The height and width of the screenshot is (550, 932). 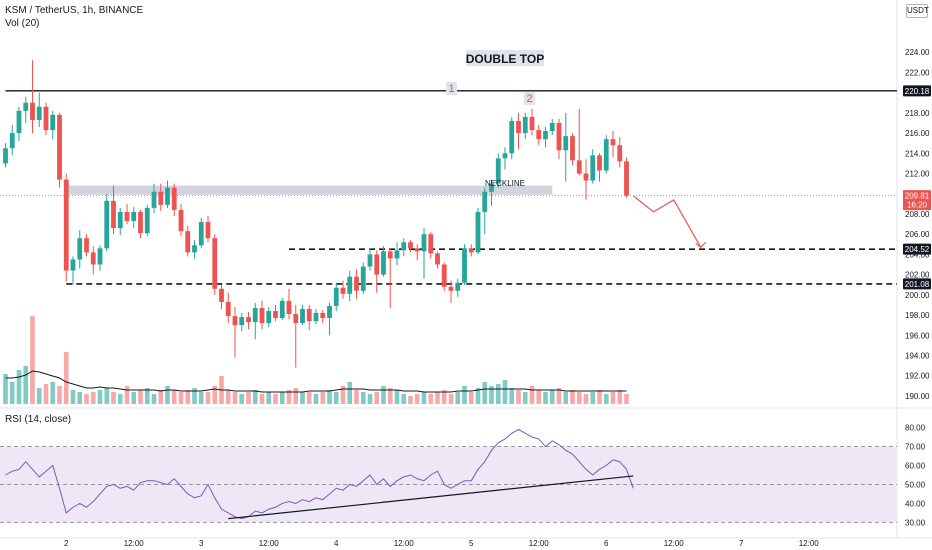 What do you see at coordinates (917, 335) in the screenshot?
I see `price-tick-label: 196.00` at bounding box center [917, 335].